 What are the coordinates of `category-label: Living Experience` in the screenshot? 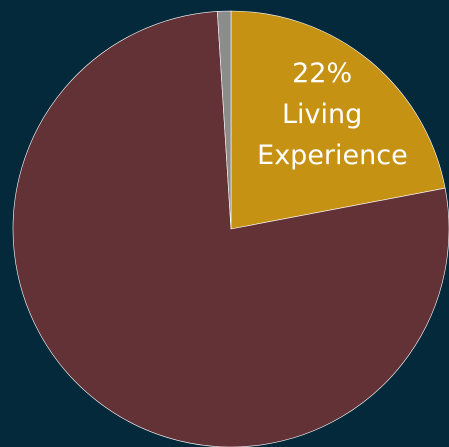 It's located at (332, 134).